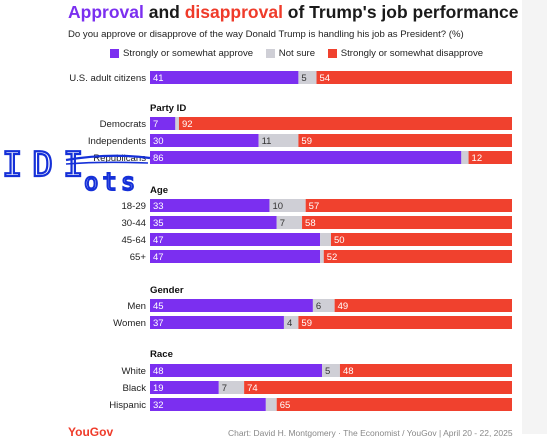 This screenshot has height=439, width=547. What do you see at coordinates (407, 222) in the screenshot?
I see `bar-30-44-disapprove` at bounding box center [407, 222].